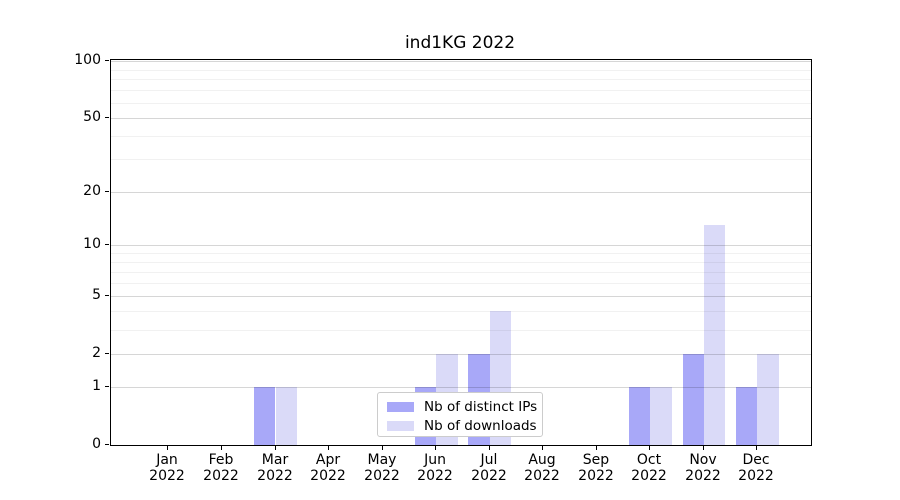  Describe the element at coordinates (435, 468) in the screenshot. I see `x-tick-label-jun: Jun 2022` at that location.